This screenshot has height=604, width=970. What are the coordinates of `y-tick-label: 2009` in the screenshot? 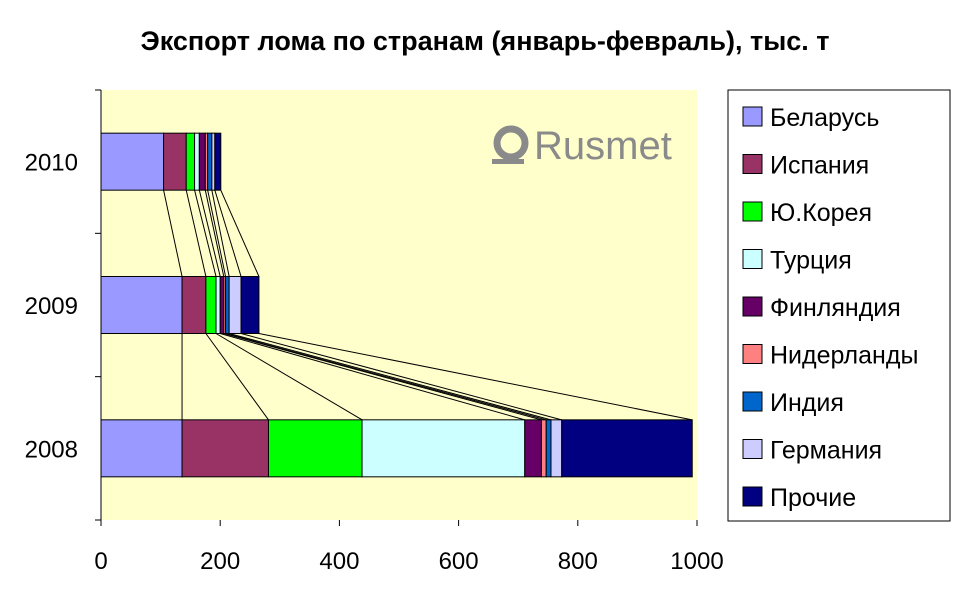 It's located at (51, 306).